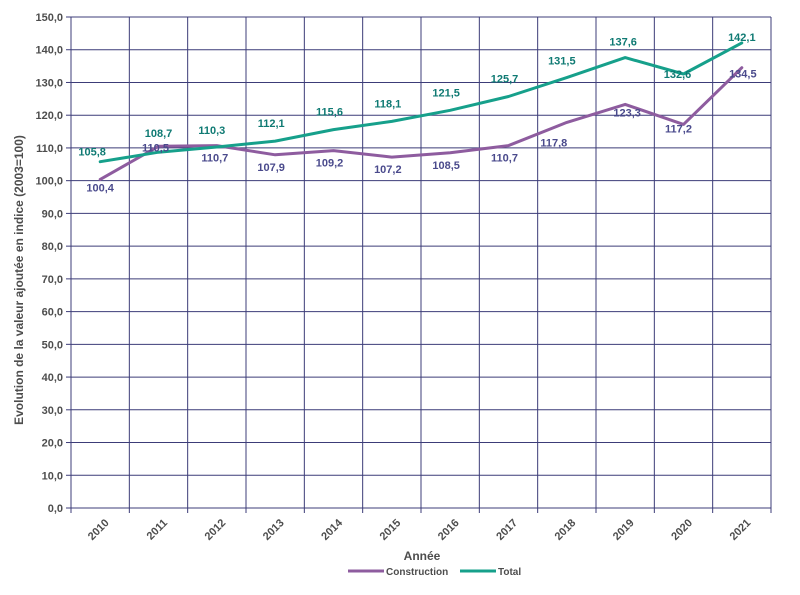 Image resolution: width=800 pixels, height=595 pixels. I want to click on y-tick-label: 130,0, so click(49, 83).